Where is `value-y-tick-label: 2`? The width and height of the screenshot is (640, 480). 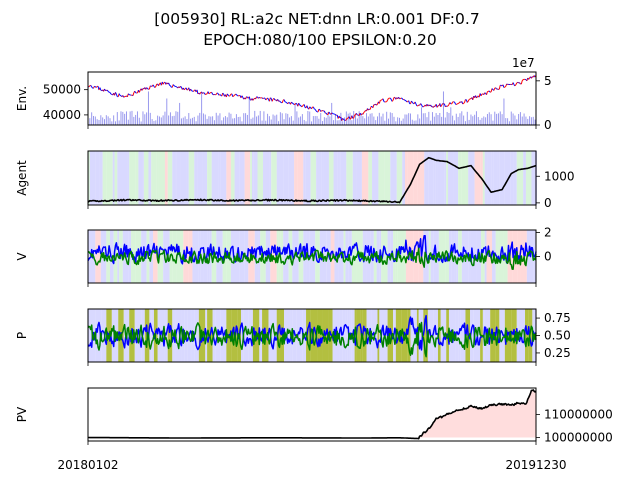 value-y-tick-label: 2 is located at coordinates (548, 232).